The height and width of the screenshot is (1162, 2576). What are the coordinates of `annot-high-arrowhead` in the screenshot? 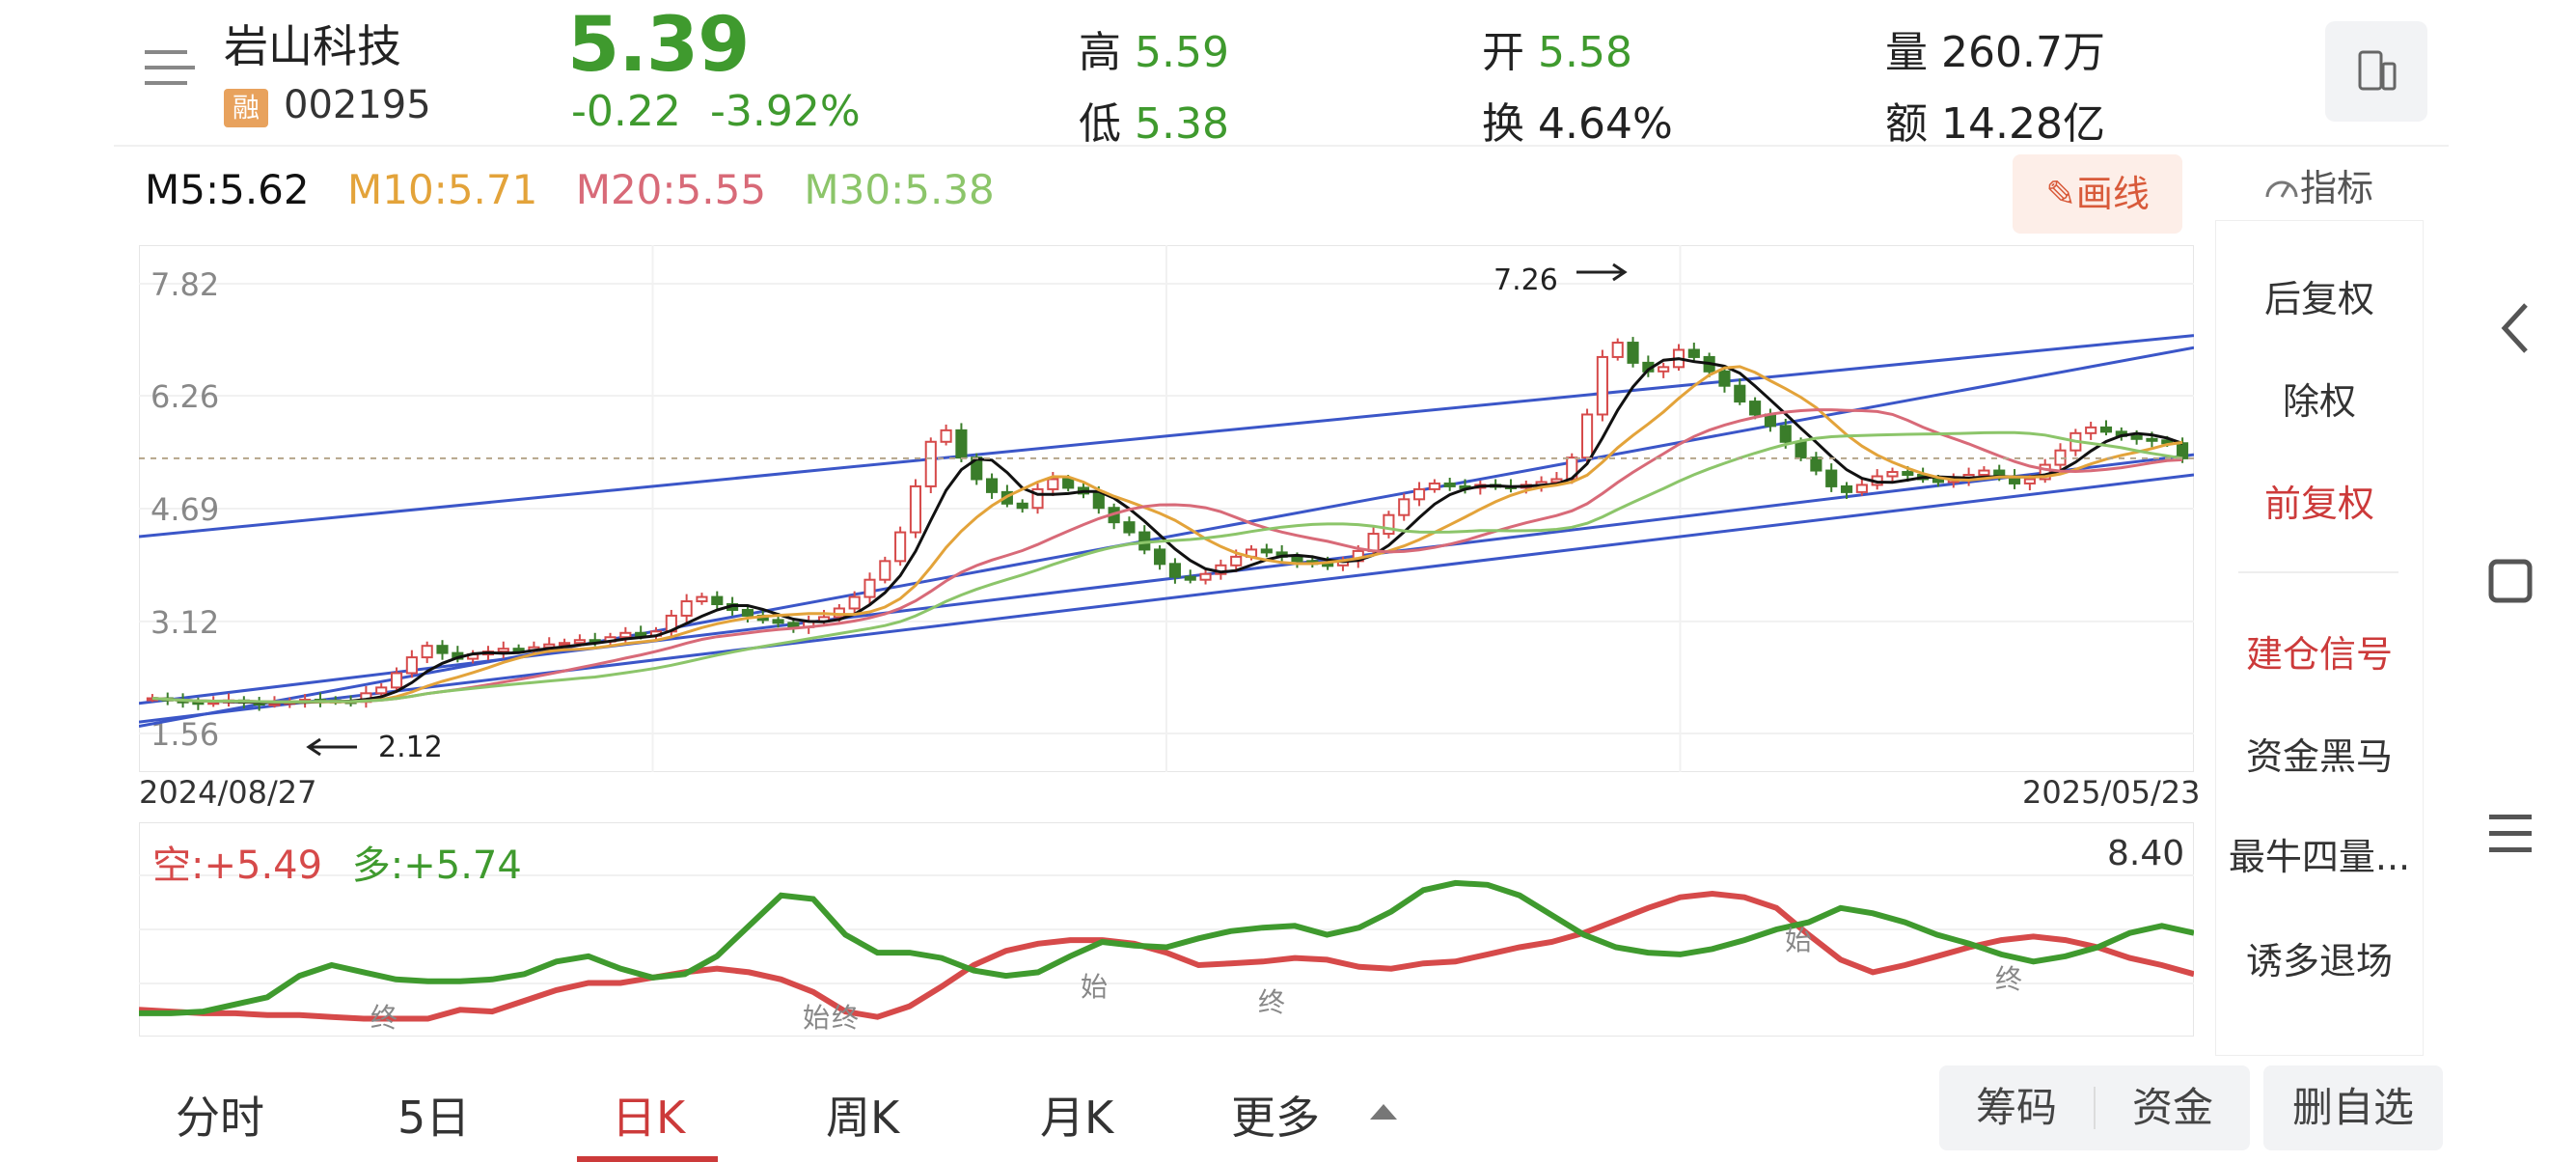 It's located at (1620, 272).